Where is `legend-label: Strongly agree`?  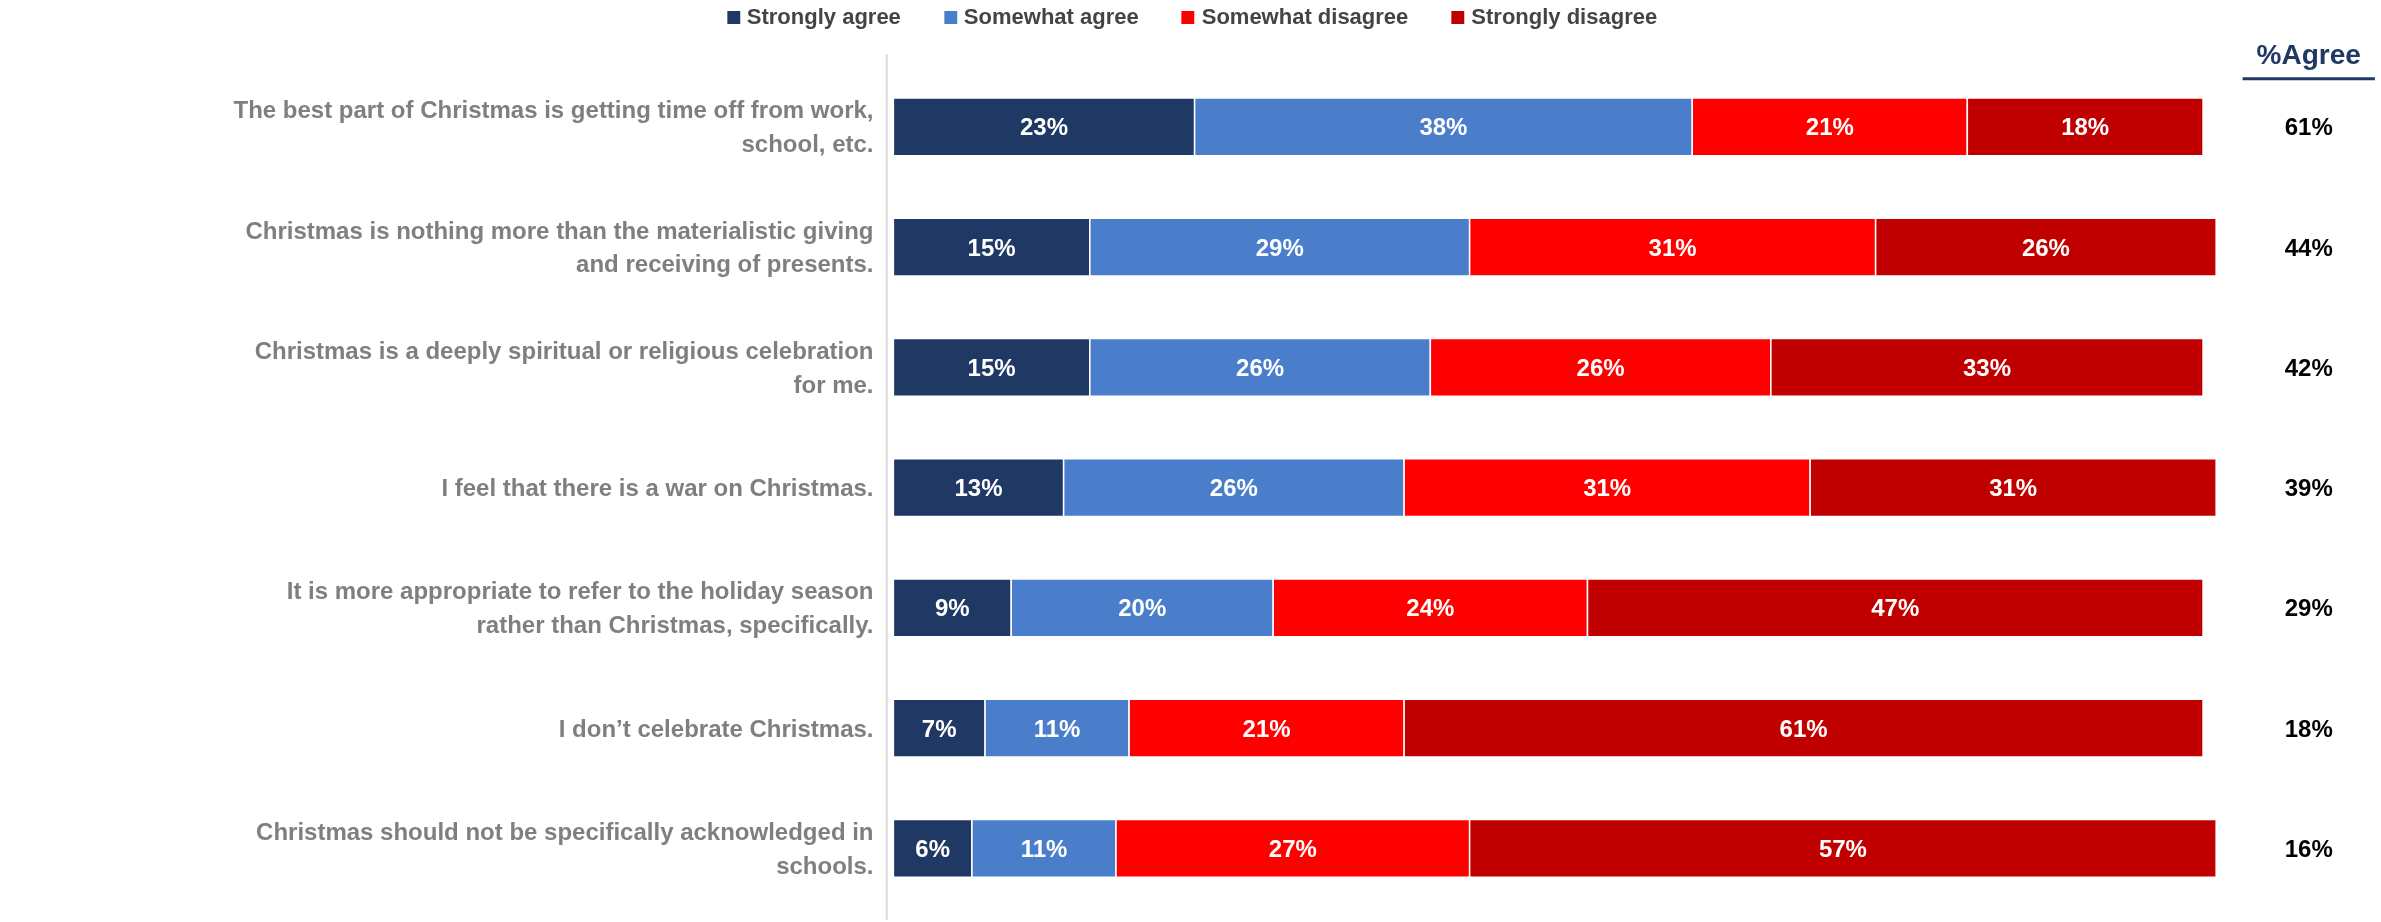
legend-label: Strongly agree is located at coordinates (823, 17).